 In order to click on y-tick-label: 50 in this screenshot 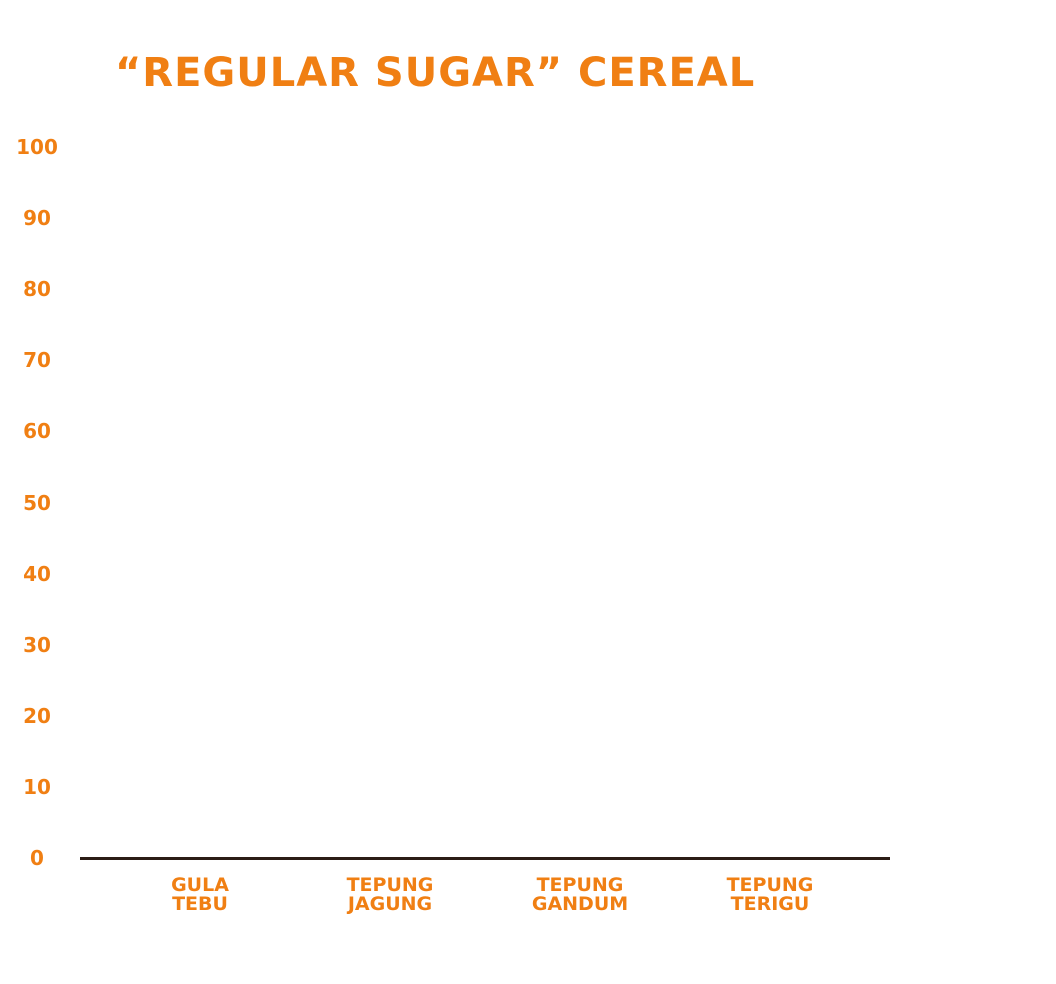, I will do `click(37, 502)`.